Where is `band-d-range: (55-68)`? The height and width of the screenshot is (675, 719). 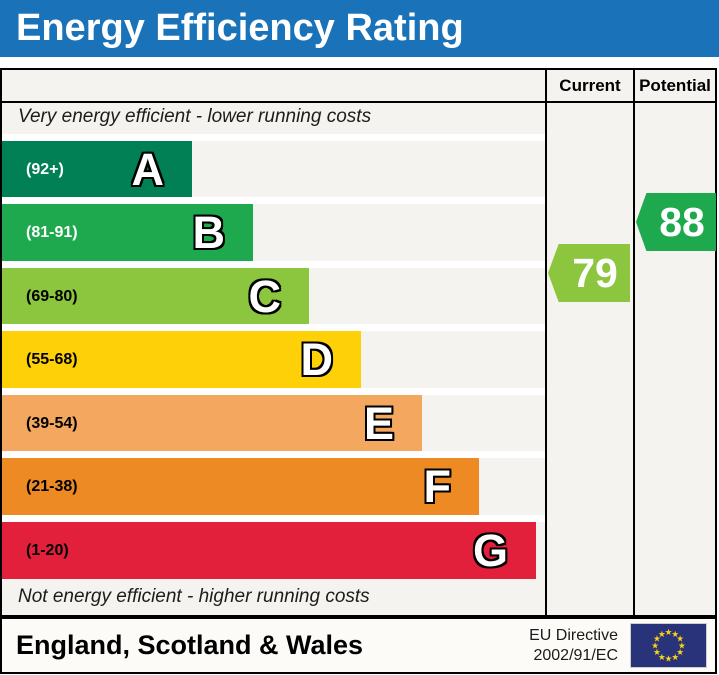
band-d-range: (55-68) is located at coordinates (52, 359).